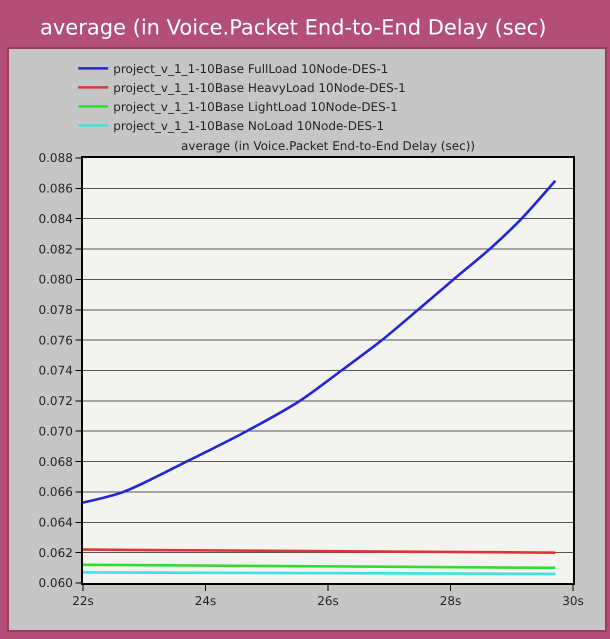 The width and height of the screenshot is (610, 639). I want to click on y-tick-label: 0.074, so click(55, 371).